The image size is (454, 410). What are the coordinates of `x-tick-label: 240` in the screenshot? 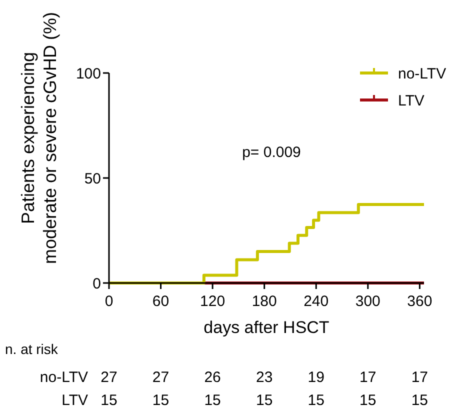 It's located at (316, 301).